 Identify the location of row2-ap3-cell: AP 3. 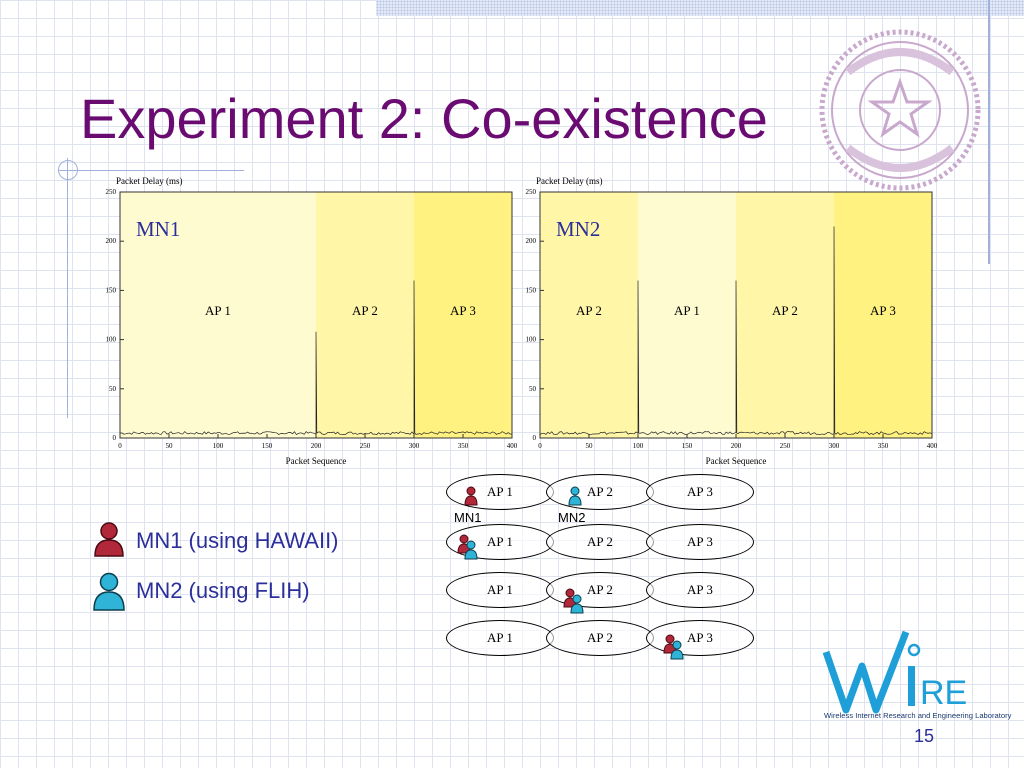
(700, 542).